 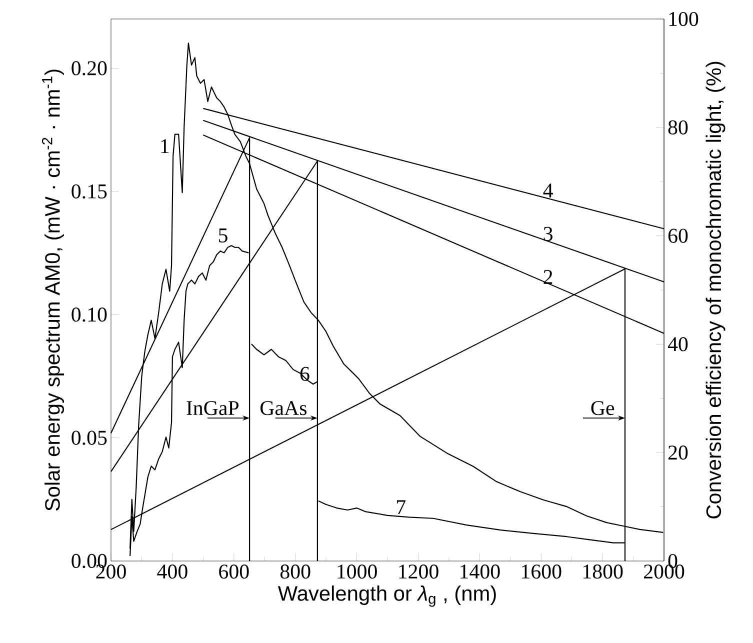 What do you see at coordinates (542, 571) in the screenshot?
I see `x-tick-label: 1600` at bounding box center [542, 571].